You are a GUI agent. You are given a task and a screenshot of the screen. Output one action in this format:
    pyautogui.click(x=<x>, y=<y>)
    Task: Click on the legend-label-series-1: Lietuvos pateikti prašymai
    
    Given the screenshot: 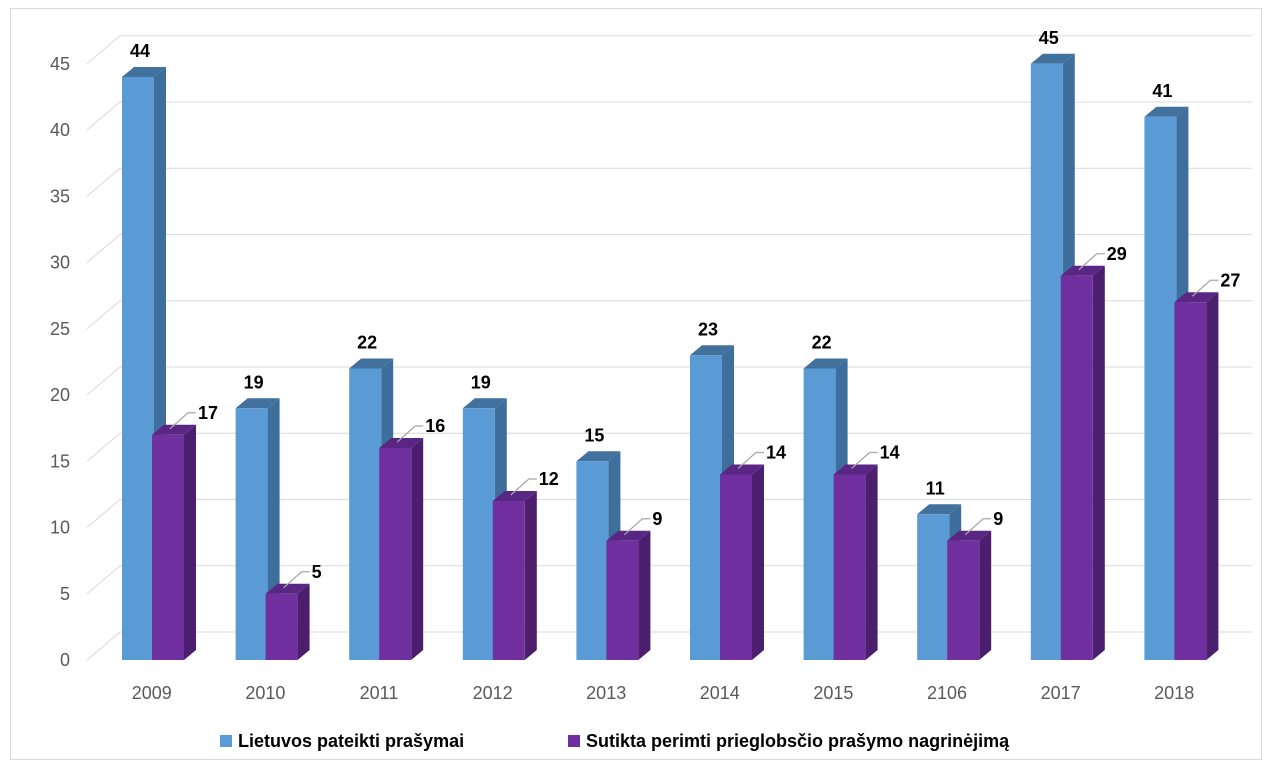 What is the action you would take?
    pyautogui.click(x=351, y=741)
    